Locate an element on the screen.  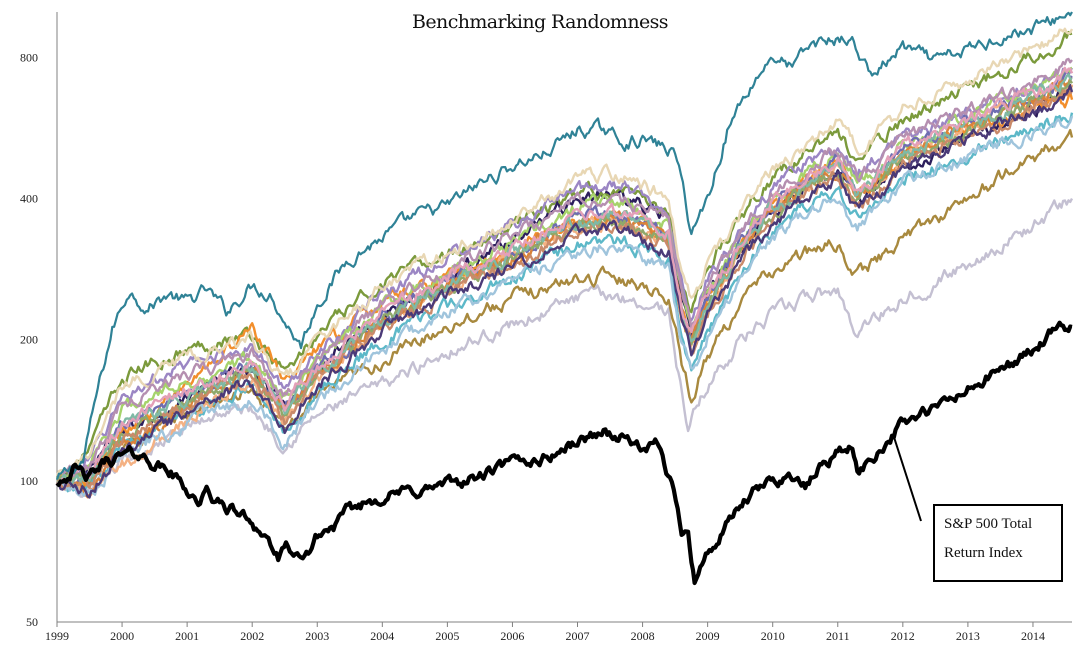
y-tick-label: 800 is located at coordinates (29, 57).